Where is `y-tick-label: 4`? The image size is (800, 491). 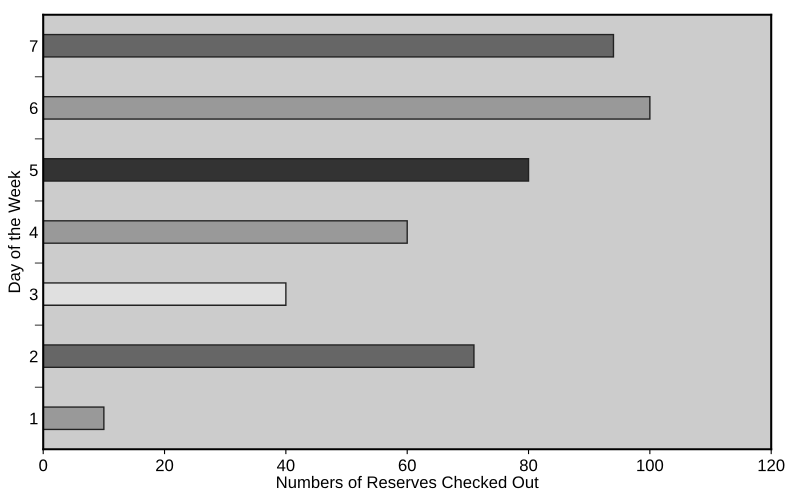
y-tick-label: 4 is located at coordinates (33, 232).